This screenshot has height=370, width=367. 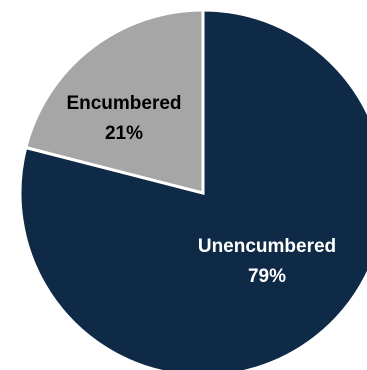 What do you see at coordinates (267, 246) in the screenshot?
I see `slice-label-unencumbered: Unencumbered` at bounding box center [267, 246].